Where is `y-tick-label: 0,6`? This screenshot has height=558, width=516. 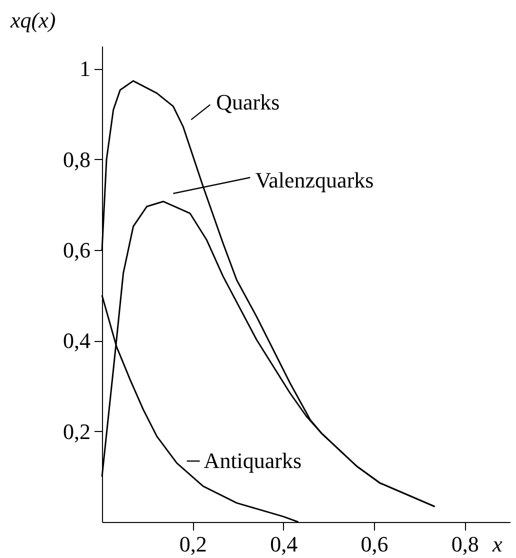 y-tick-label: 0,6 is located at coordinates (76, 250).